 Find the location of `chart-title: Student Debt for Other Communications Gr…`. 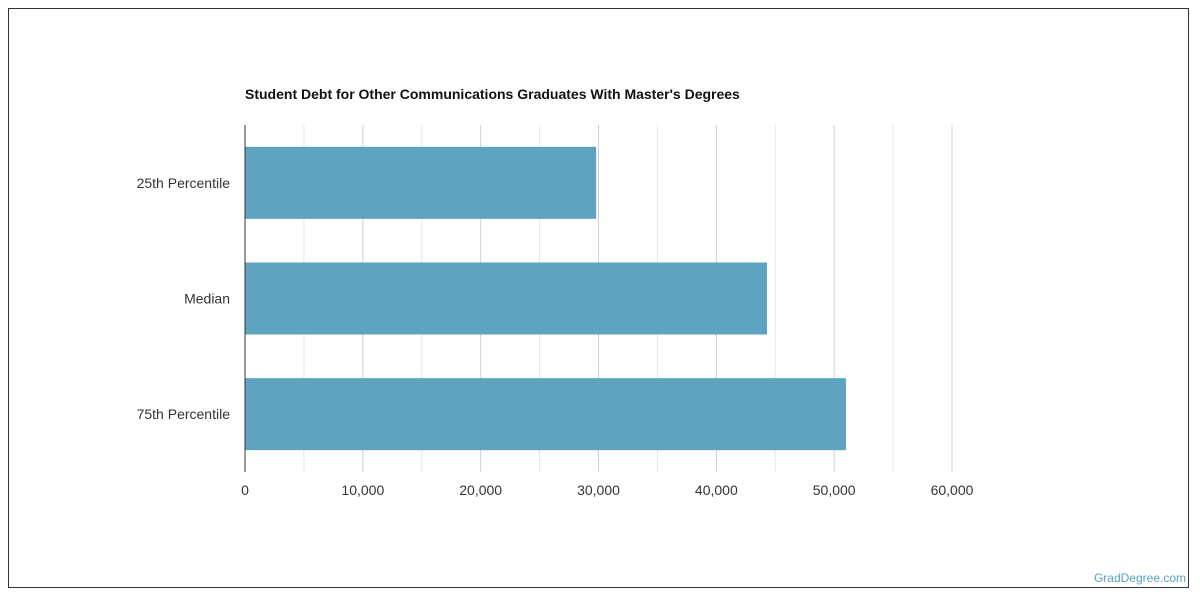

chart-title: Student Debt for Other Communications Gr… is located at coordinates (492, 94).